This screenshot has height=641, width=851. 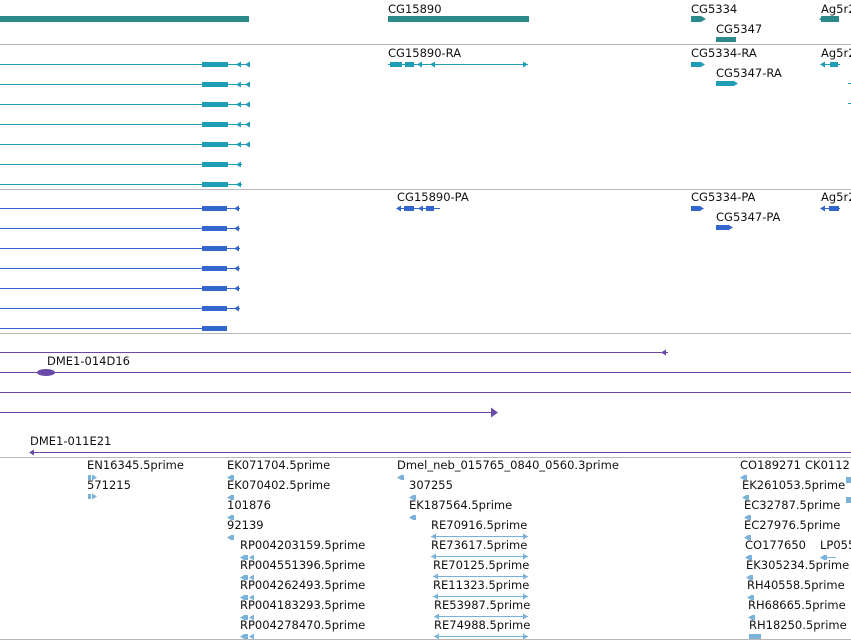 I want to click on est-label: RP004203159.5prime, so click(x=303, y=545).